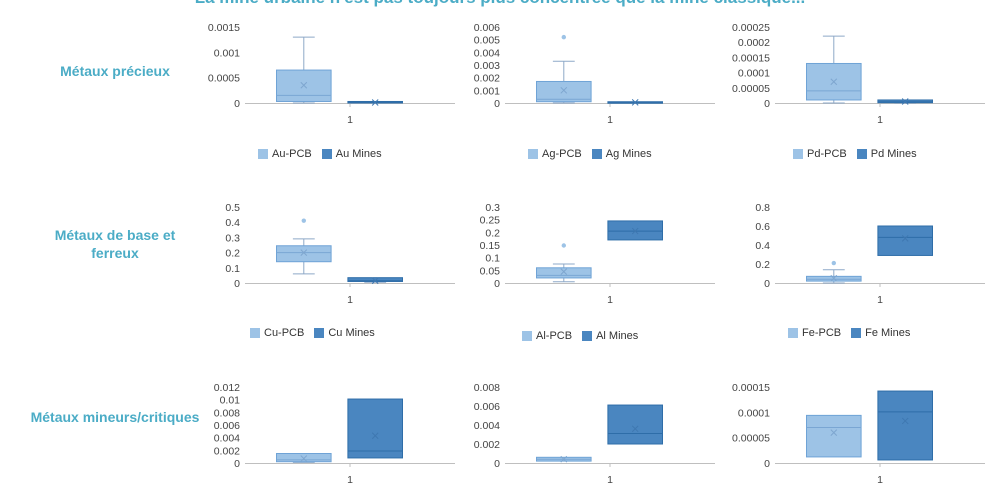 This screenshot has height=500, width=1000. I want to click on box-plot-svg: 0 0.0005 0.001 0.0015 1, so click(331, 74).